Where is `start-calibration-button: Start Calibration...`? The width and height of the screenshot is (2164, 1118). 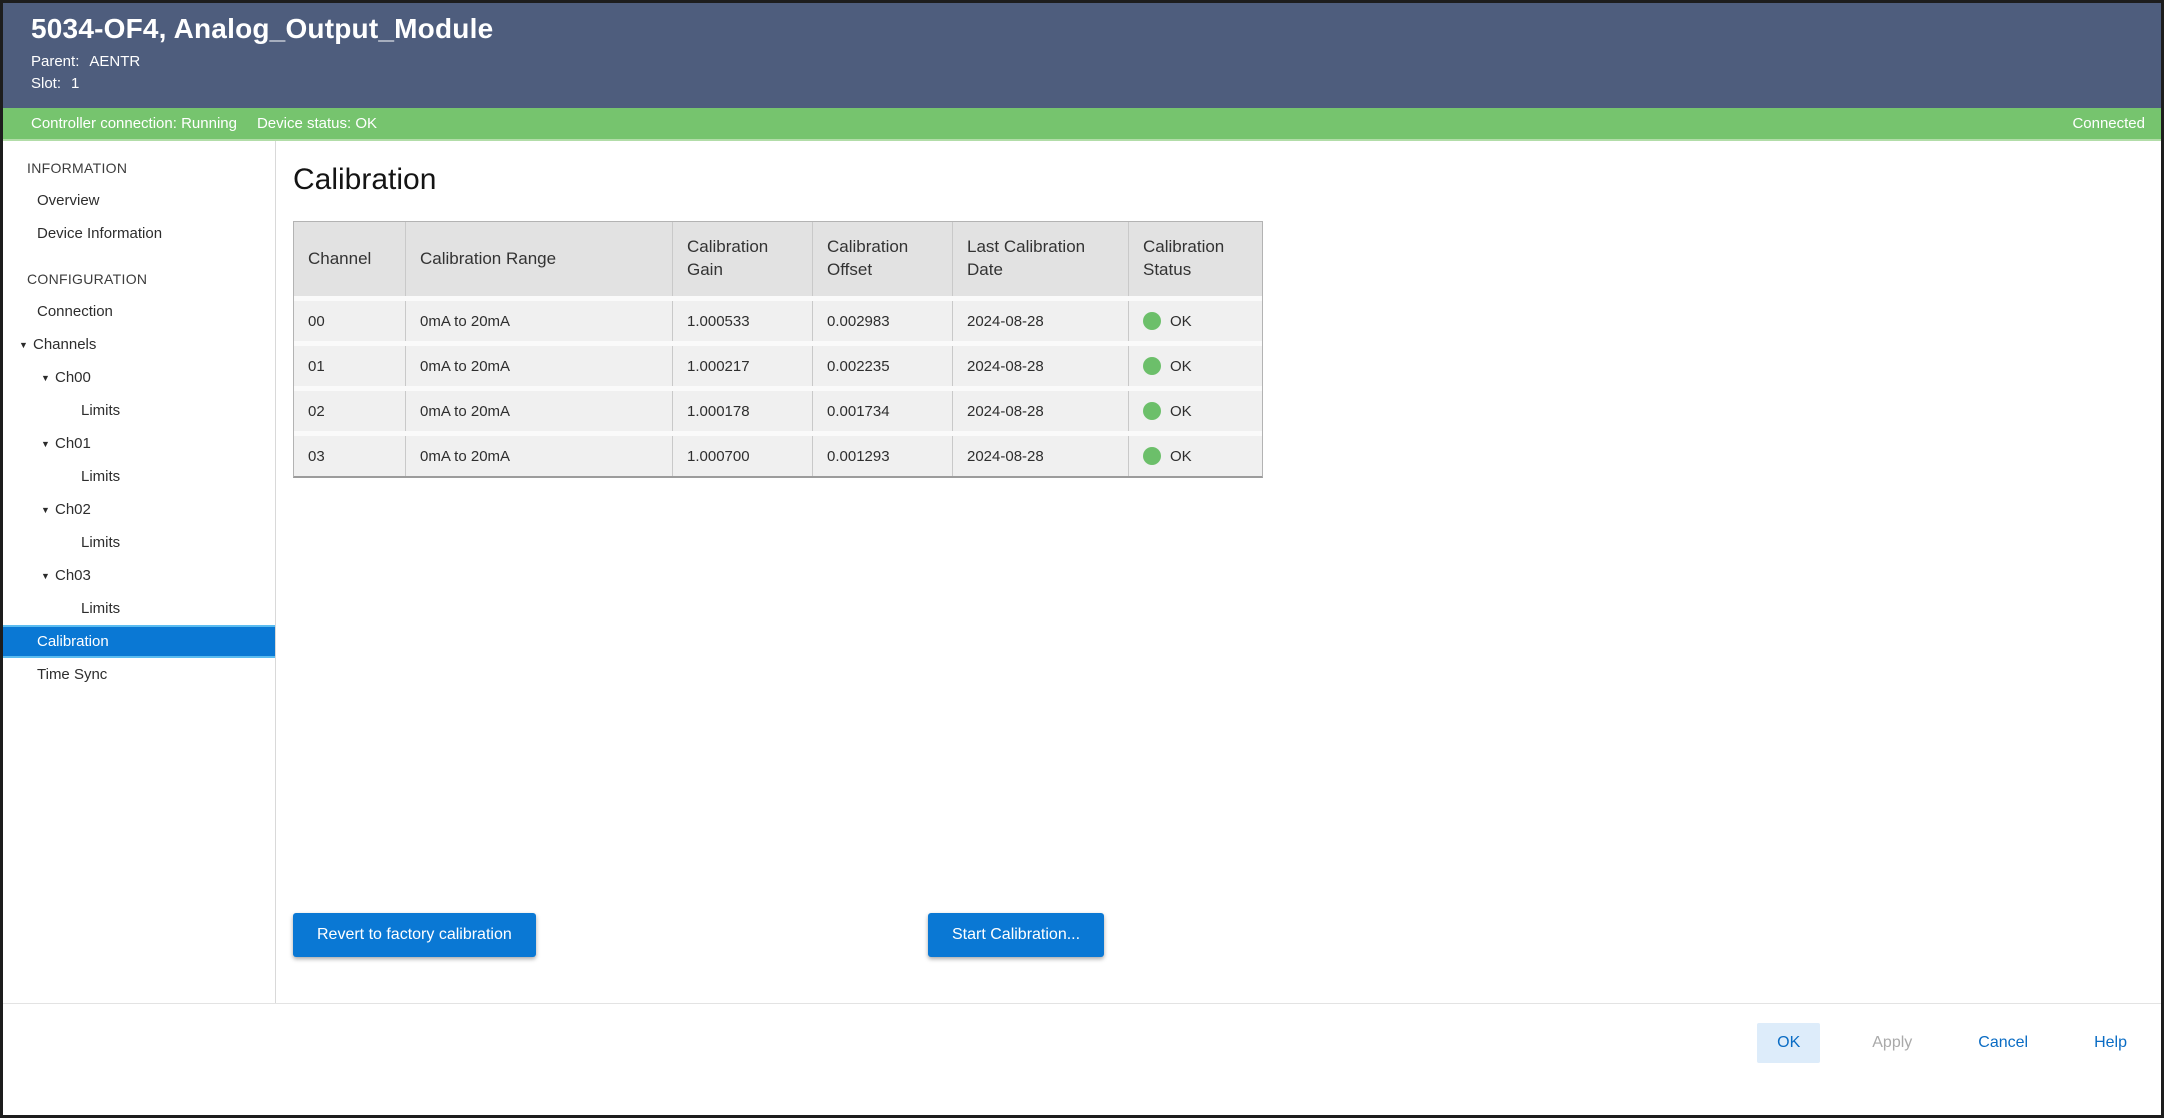
start-calibration-button: Start Calibration... is located at coordinates (1016, 935).